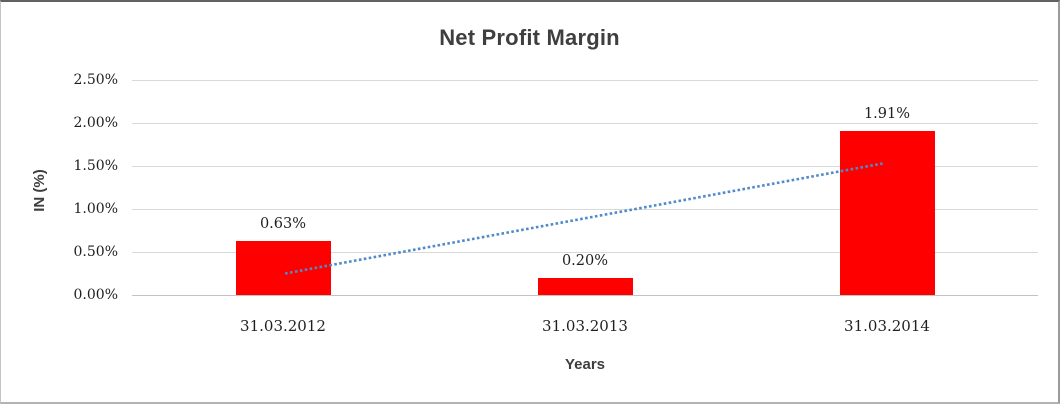  I want to click on y-tick-label: 1.50%, so click(95, 166).